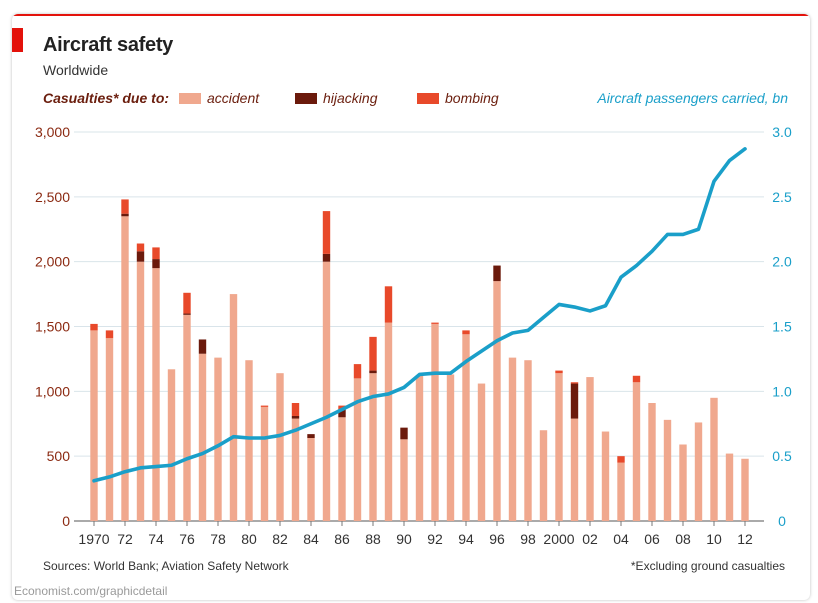 This screenshot has width=818, height=603. Describe the element at coordinates (782, 456) in the screenshot. I see `y-right-tick-label: 0.5` at that location.